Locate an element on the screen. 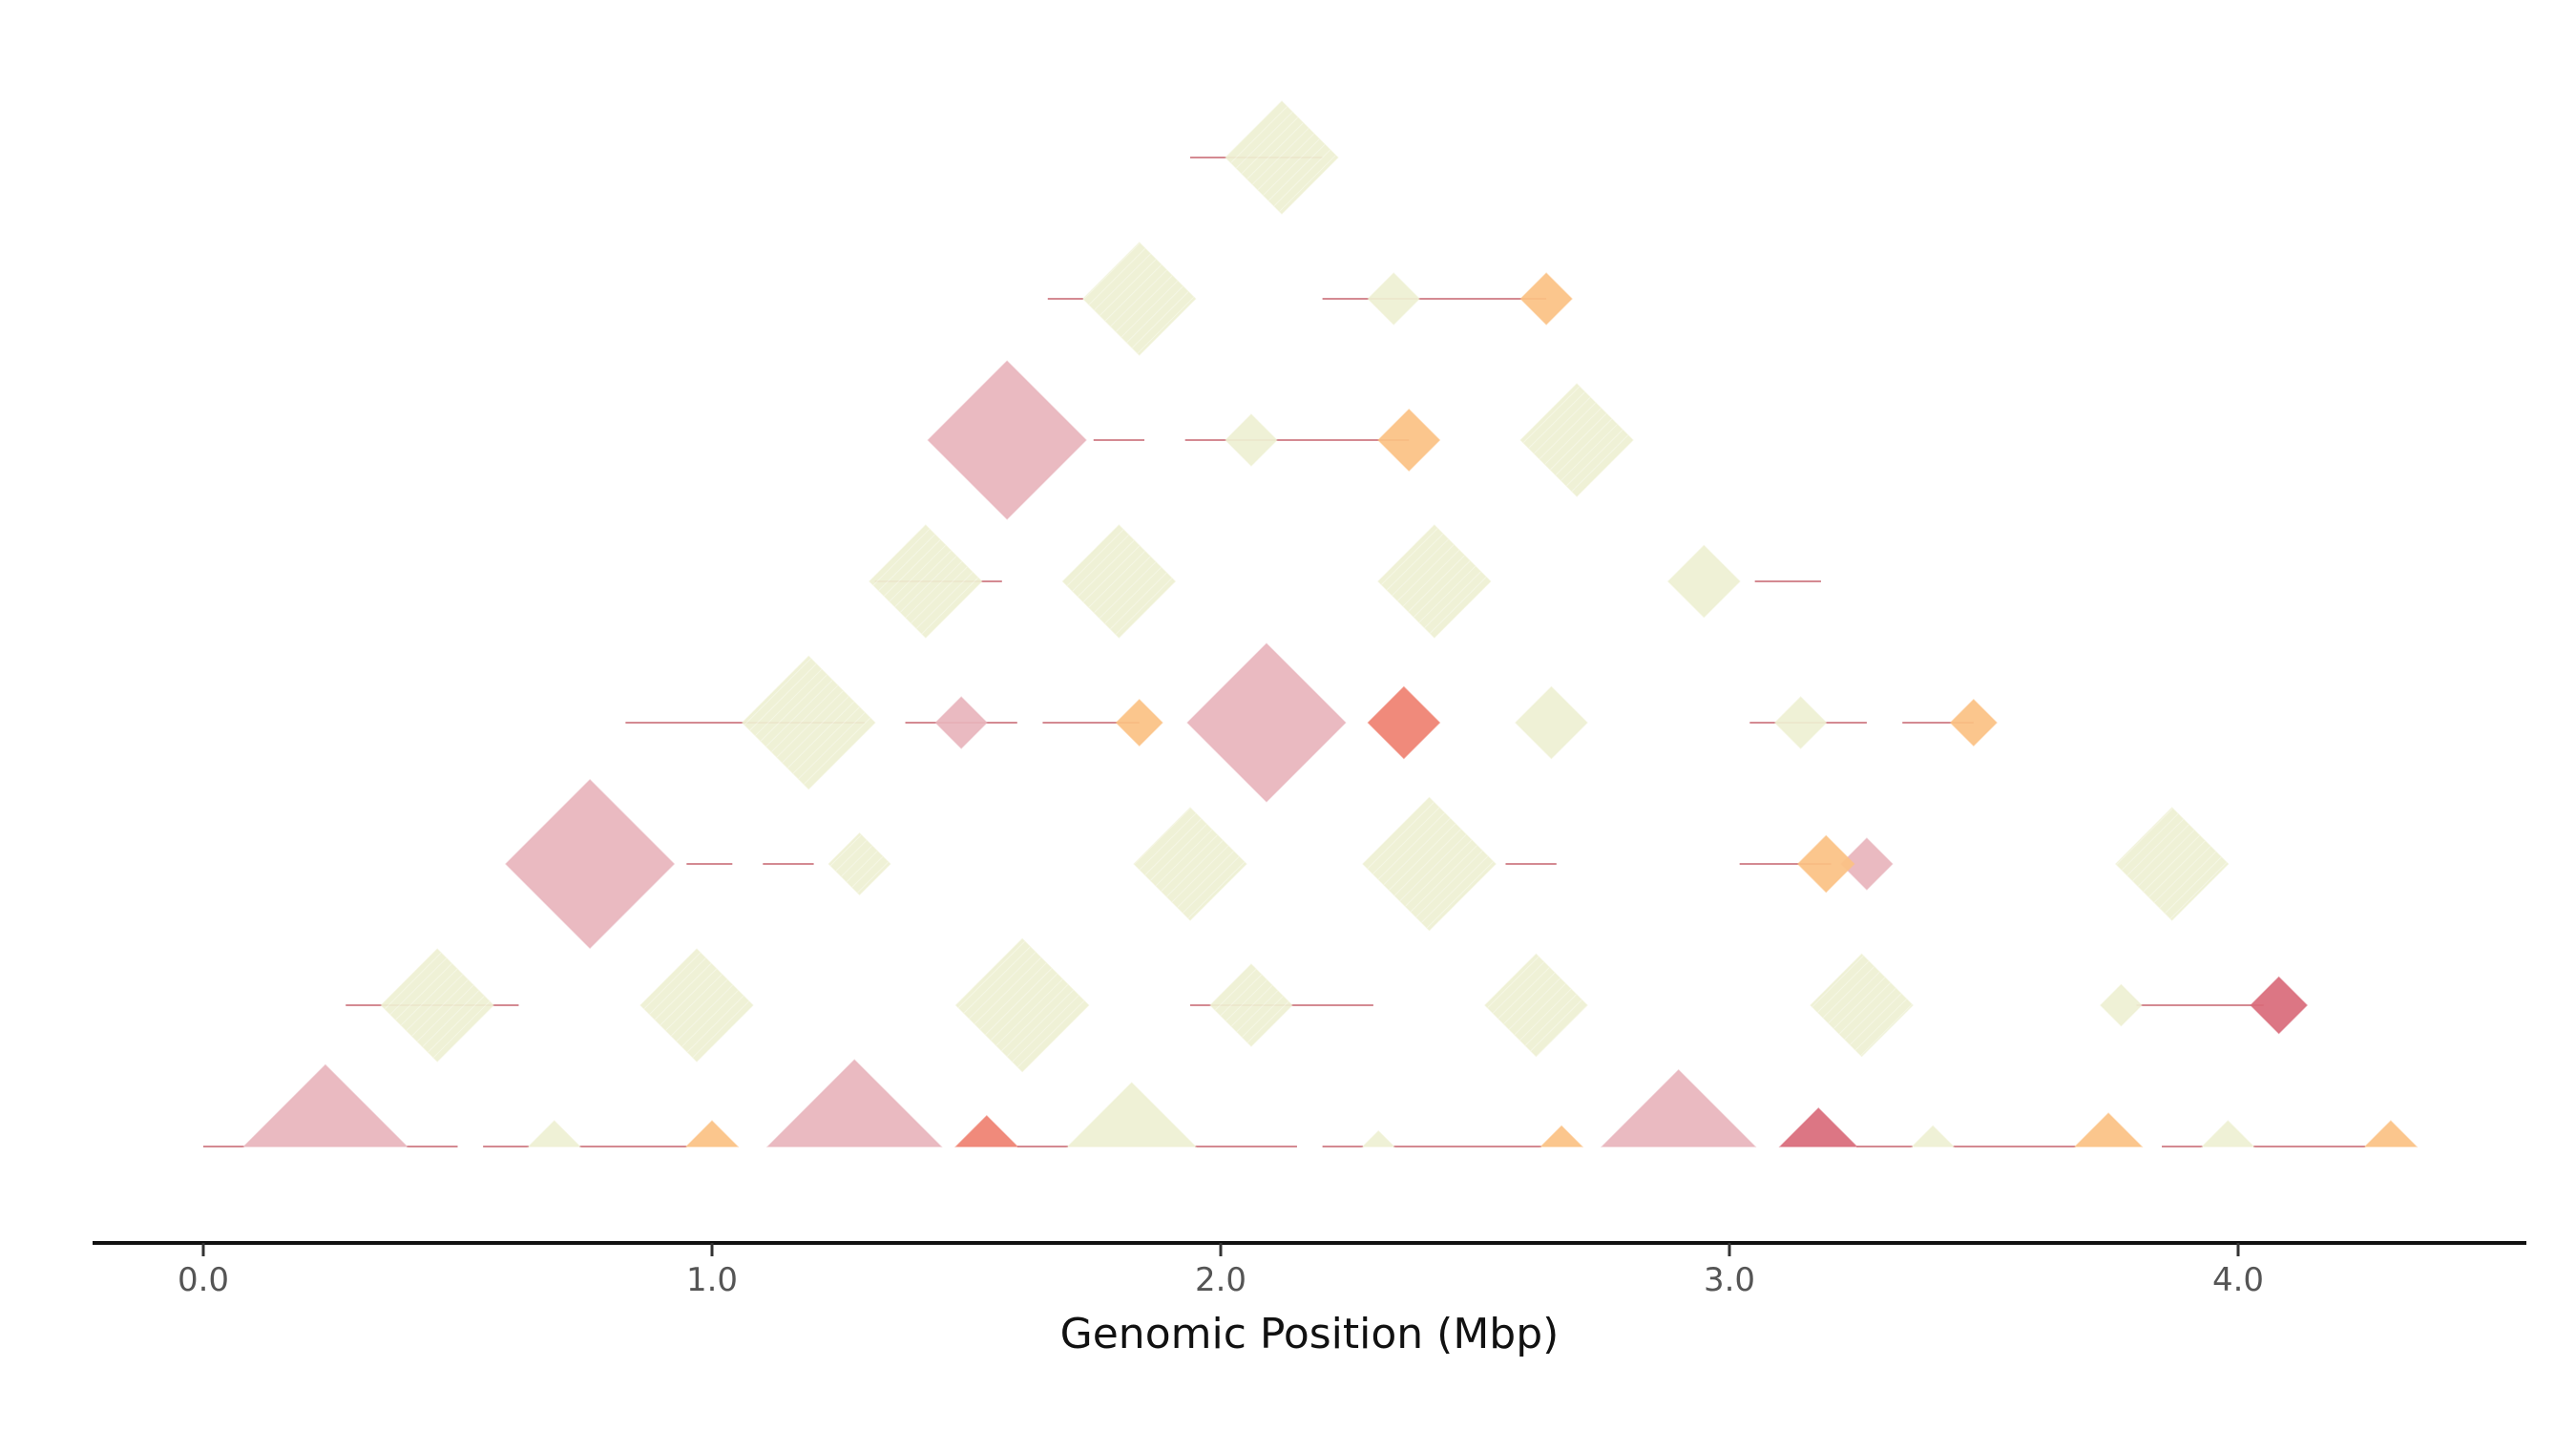 This screenshot has width=2576, height=1431. x-tick-label-0: 0.0 is located at coordinates (203, 1280).